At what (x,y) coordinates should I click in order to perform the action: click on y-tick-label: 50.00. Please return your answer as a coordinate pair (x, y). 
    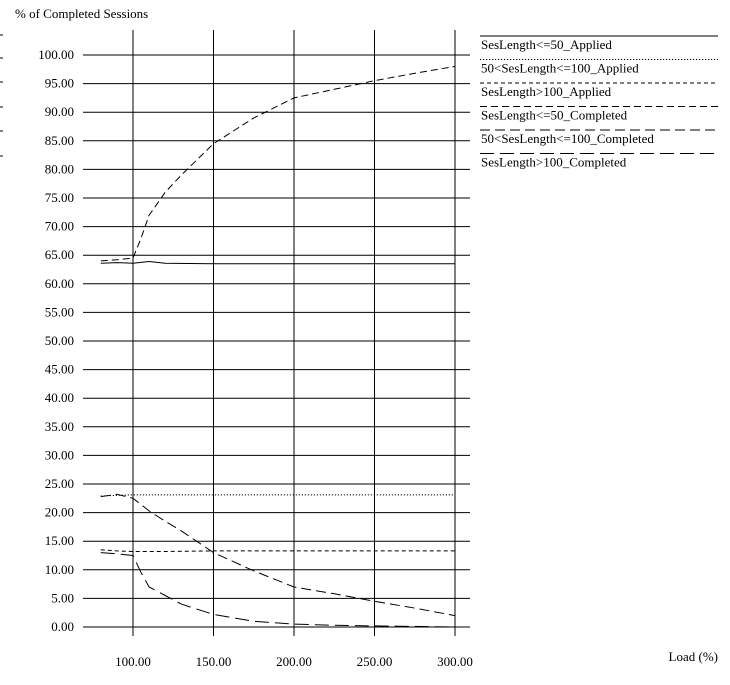
    Looking at the image, I should click on (59, 340).